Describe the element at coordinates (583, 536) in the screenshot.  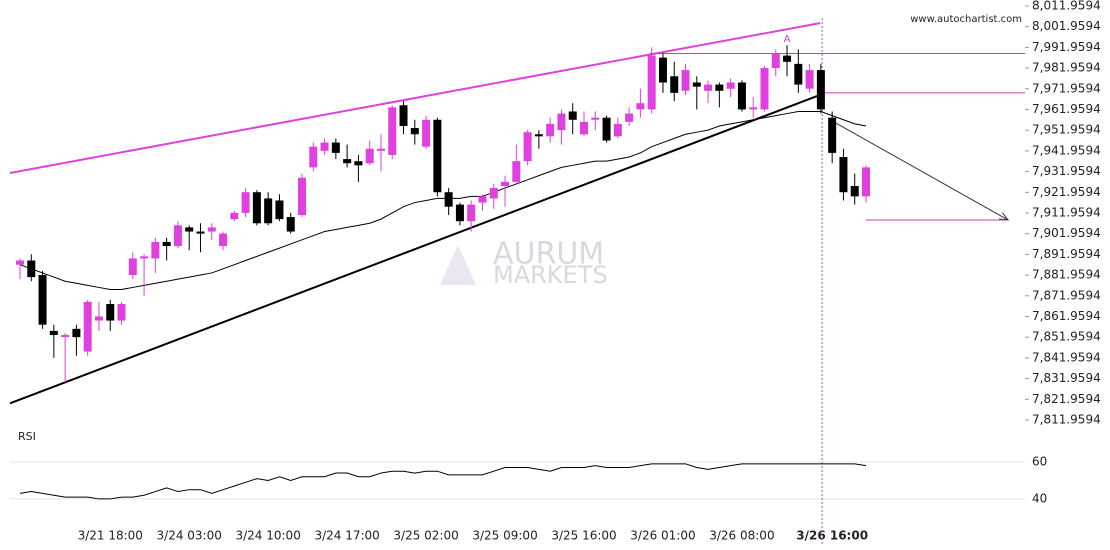
I see `x-tick-label: 3/25 16:00` at that location.